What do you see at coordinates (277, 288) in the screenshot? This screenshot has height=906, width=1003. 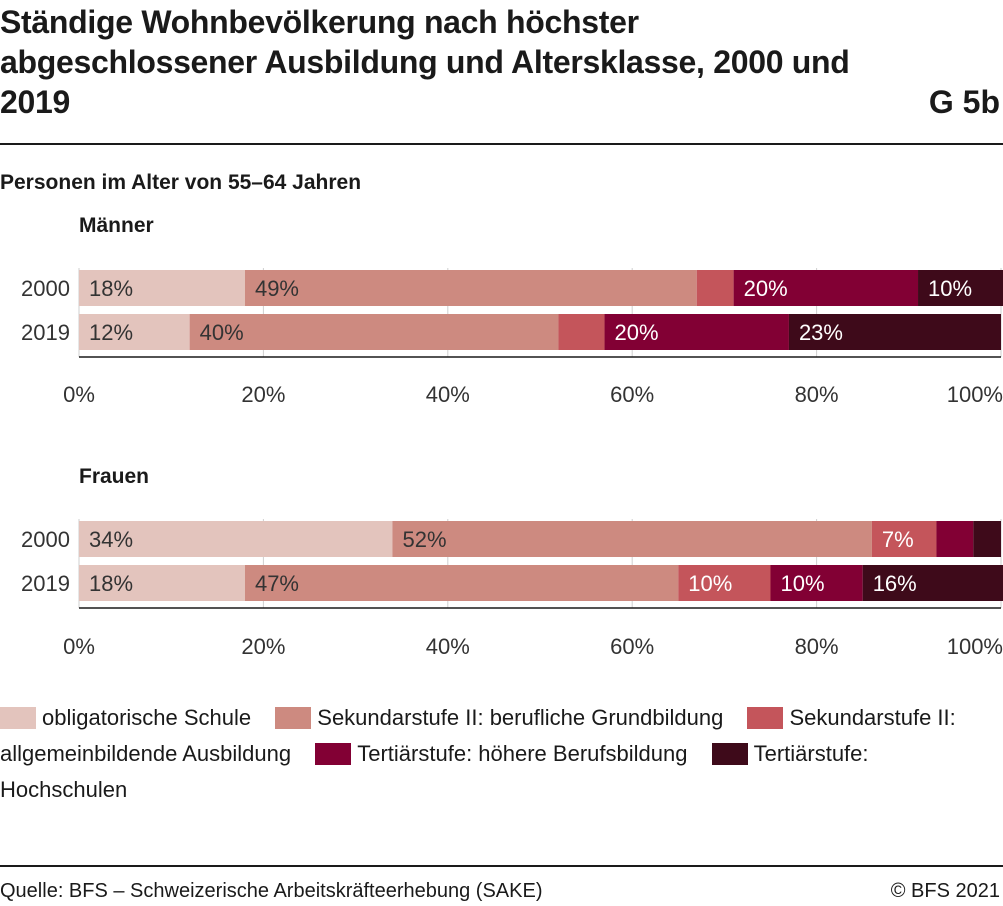 I see `data-label: 49%` at bounding box center [277, 288].